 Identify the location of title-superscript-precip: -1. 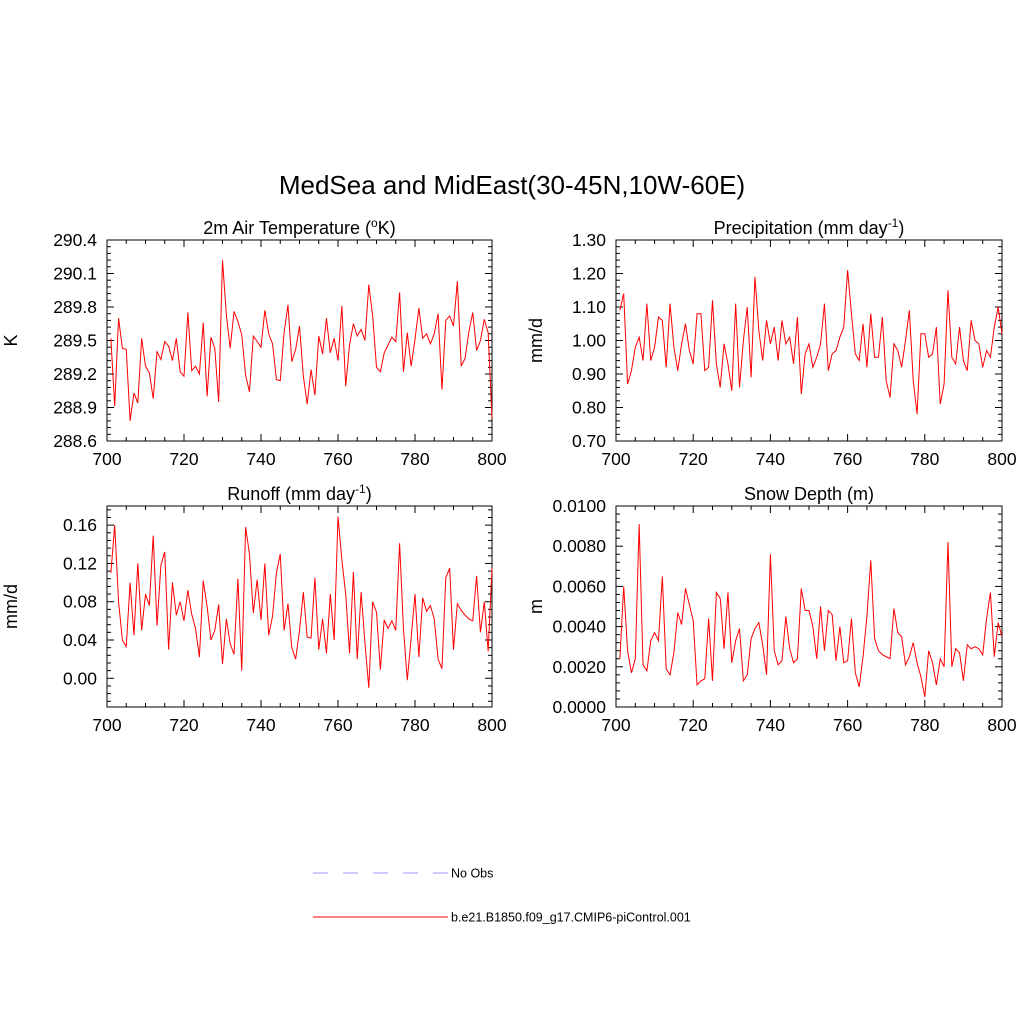
(893, 223).